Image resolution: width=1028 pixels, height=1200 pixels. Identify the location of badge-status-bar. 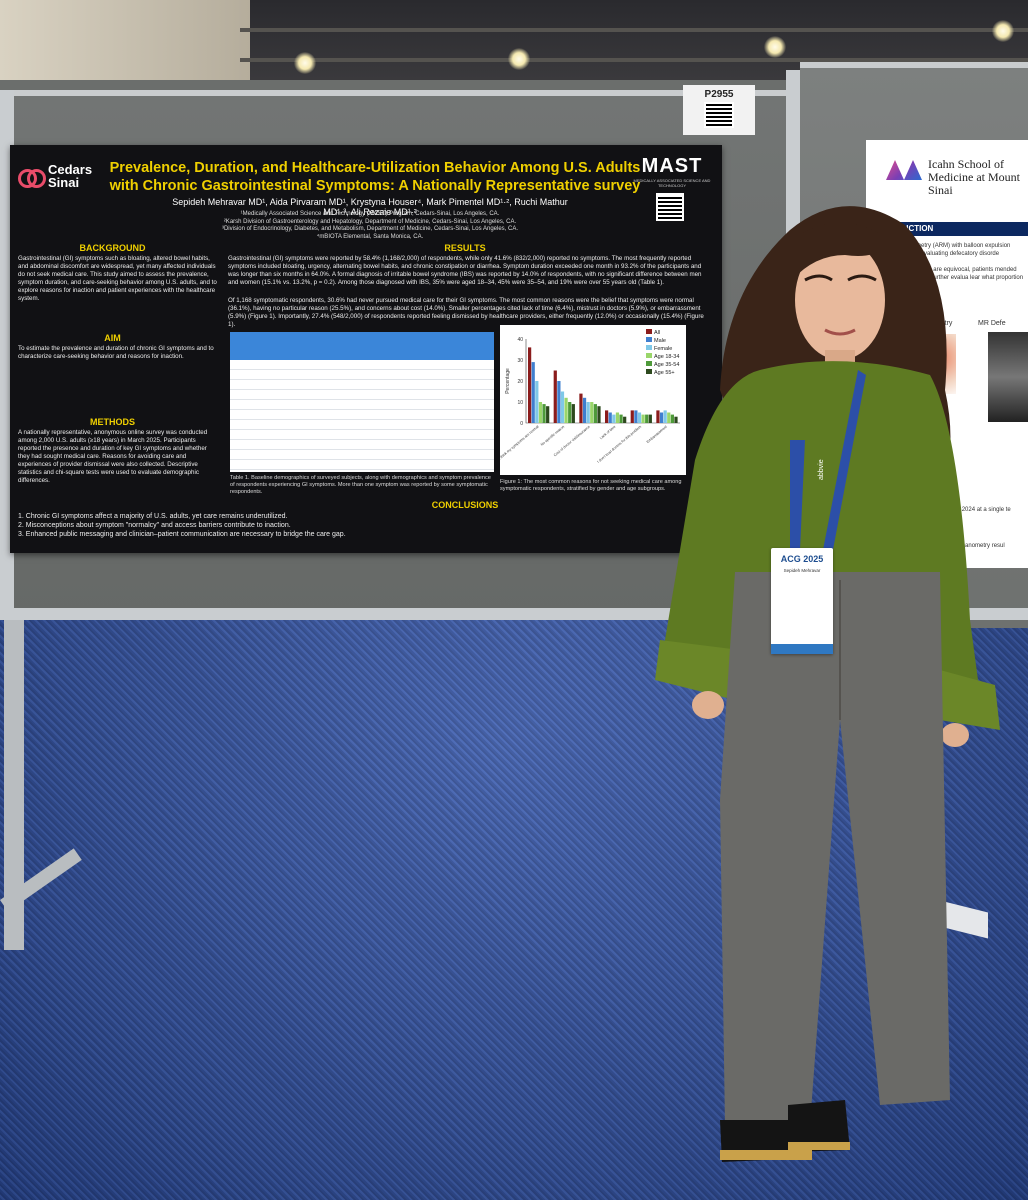
(802, 649).